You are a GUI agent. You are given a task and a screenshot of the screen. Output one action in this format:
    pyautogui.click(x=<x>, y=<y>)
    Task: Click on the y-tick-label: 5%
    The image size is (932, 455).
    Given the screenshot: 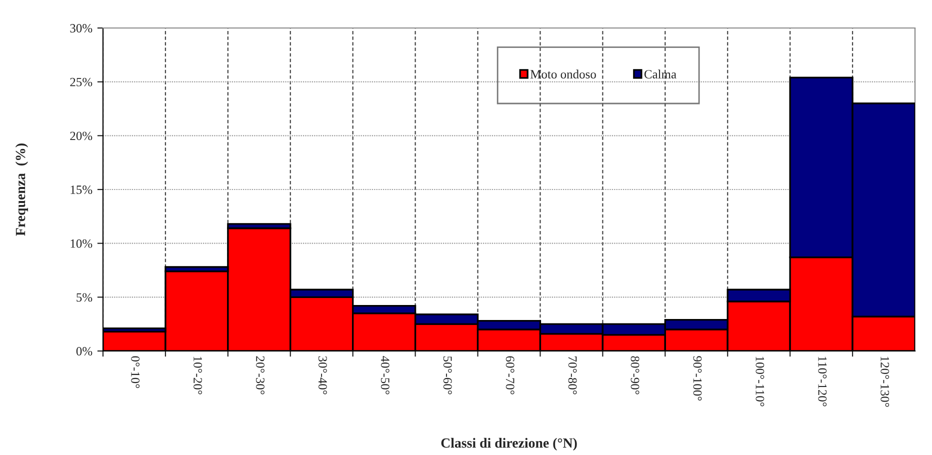 What is the action you would take?
    pyautogui.click(x=84, y=297)
    